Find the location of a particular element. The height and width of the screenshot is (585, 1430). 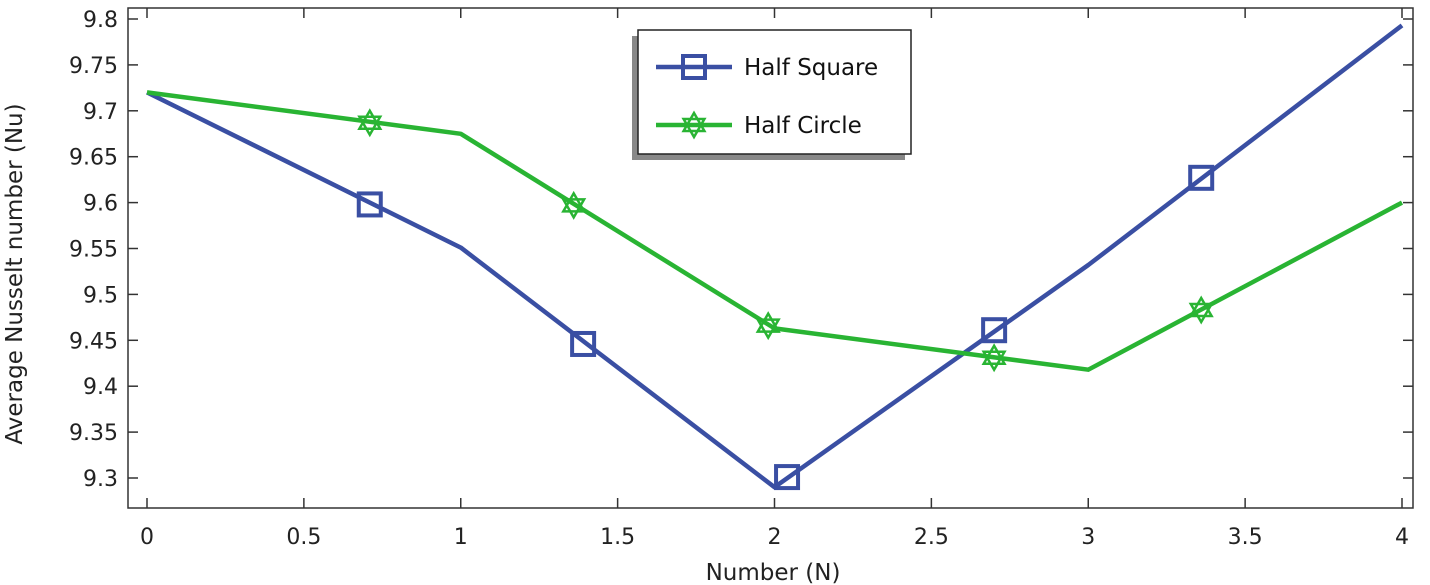

legend: Half Square Half Circle is located at coordinates (772, 94).